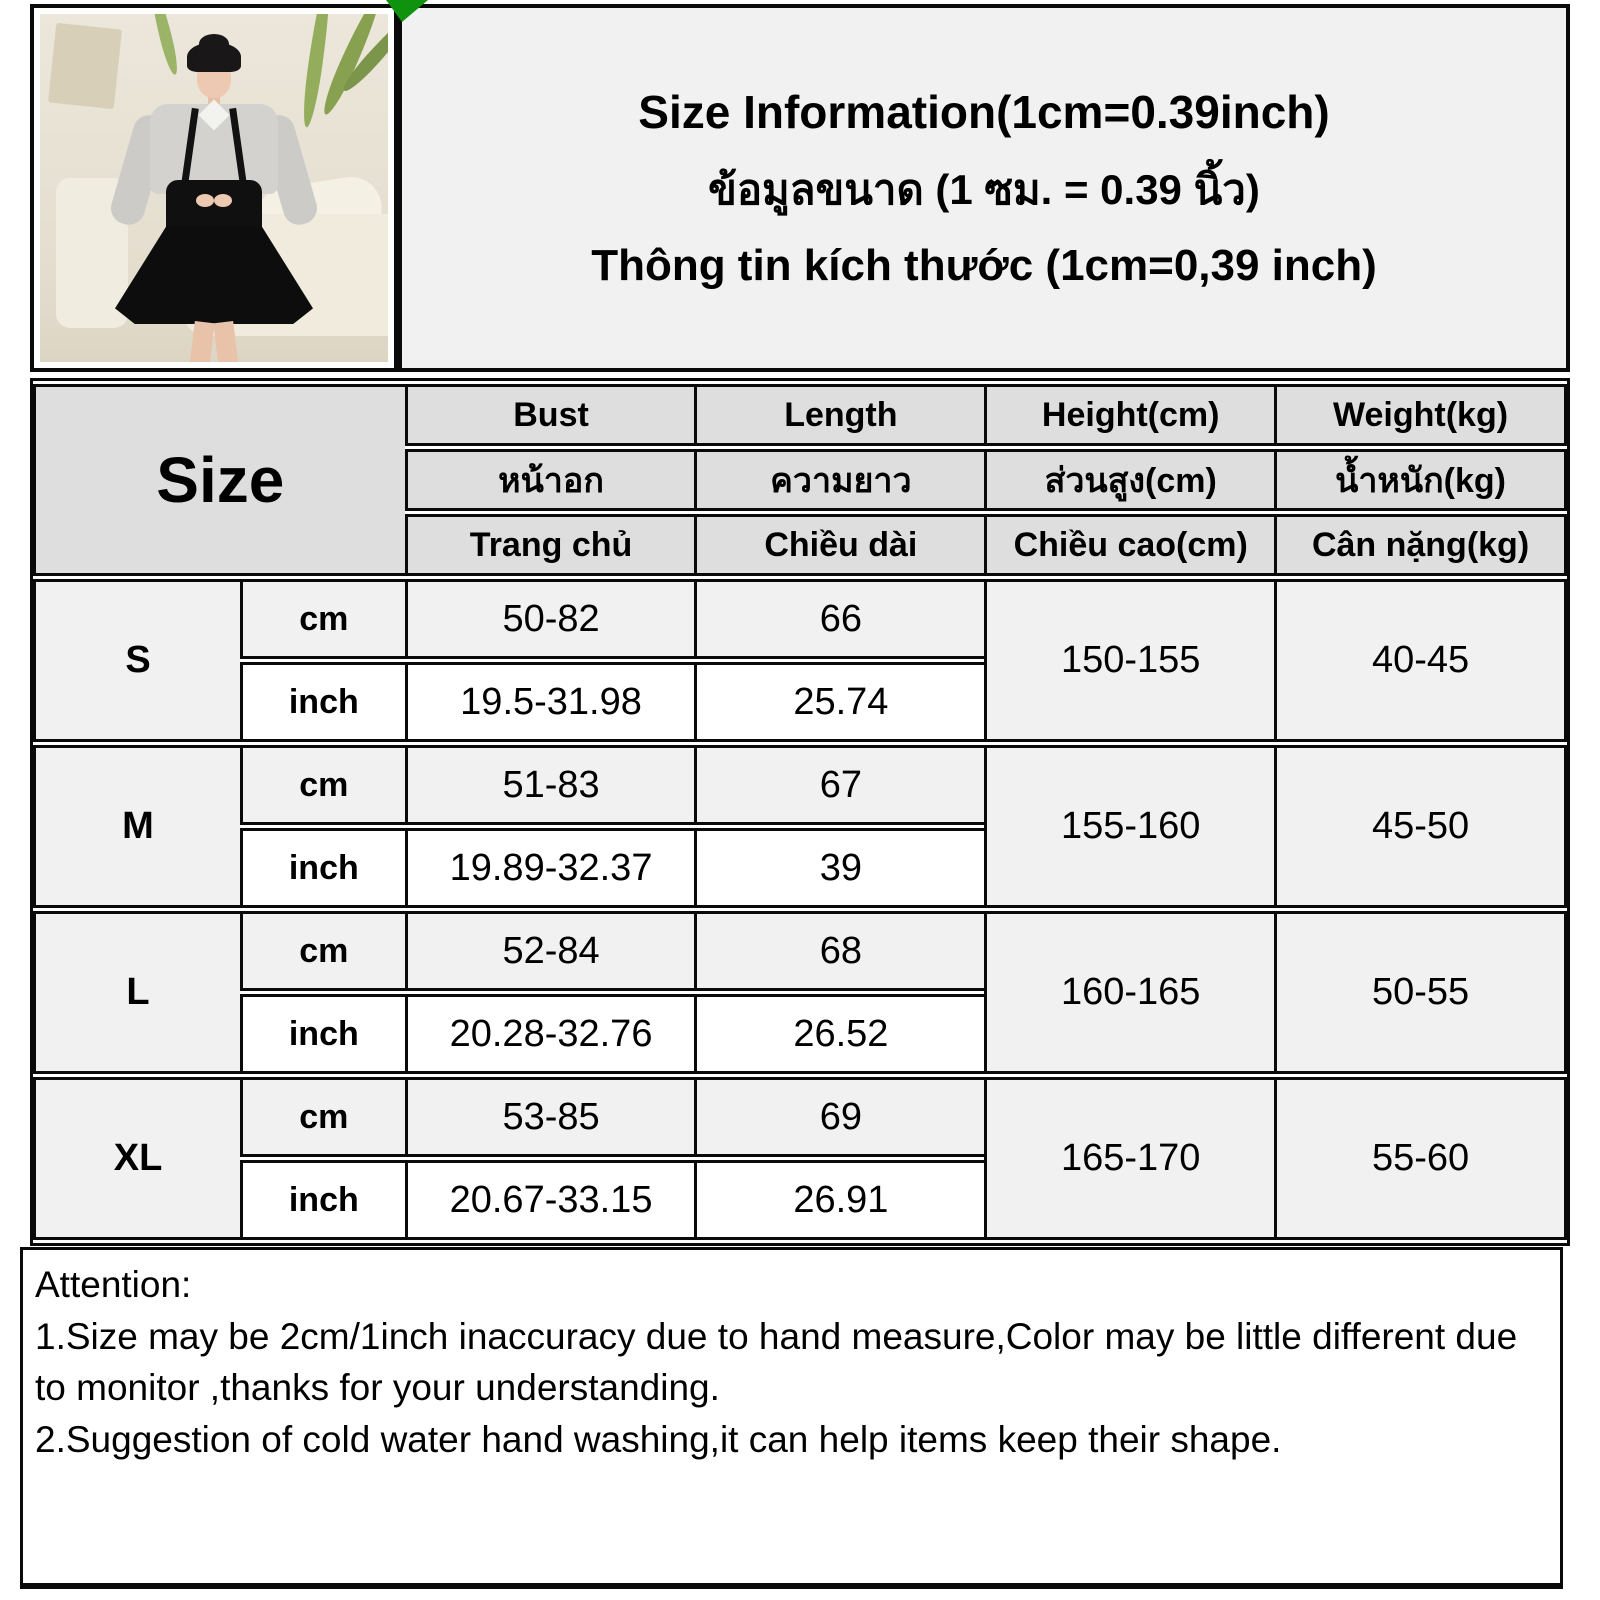 Image resolution: width=1600 pixels, height=1600 pixels. Describe the element at coordinates (549, 868) in the screenshot. I see `bust-inch-m: 19.89-32.37` at that location.